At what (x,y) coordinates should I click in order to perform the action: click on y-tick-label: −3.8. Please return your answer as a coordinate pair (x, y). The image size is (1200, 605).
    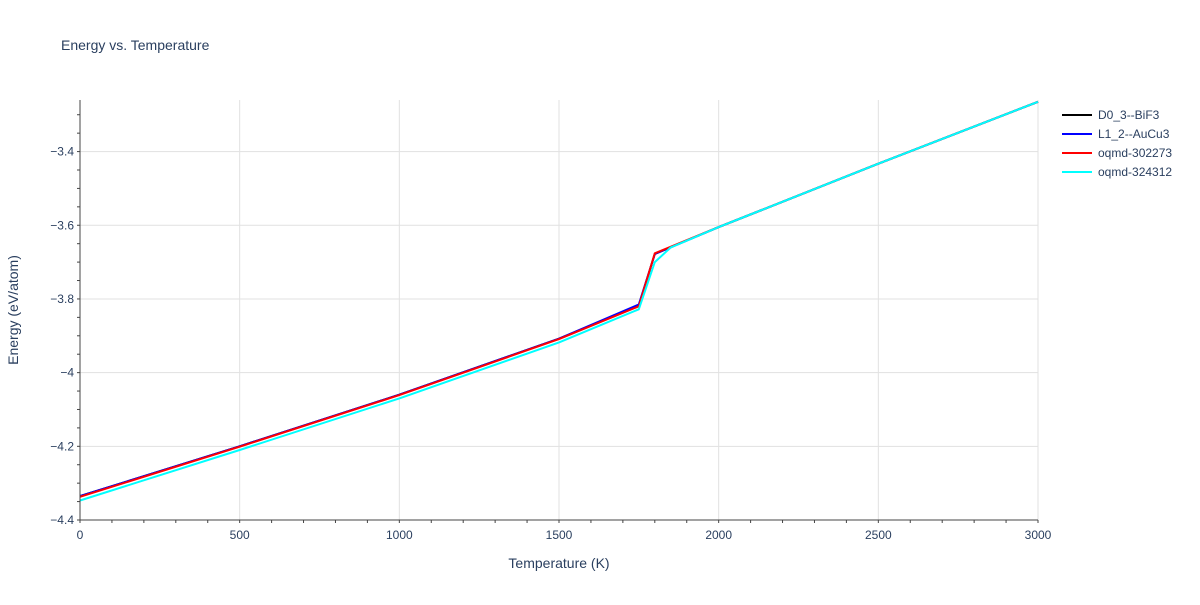
    Looking at the image, I should click on (62, 299).